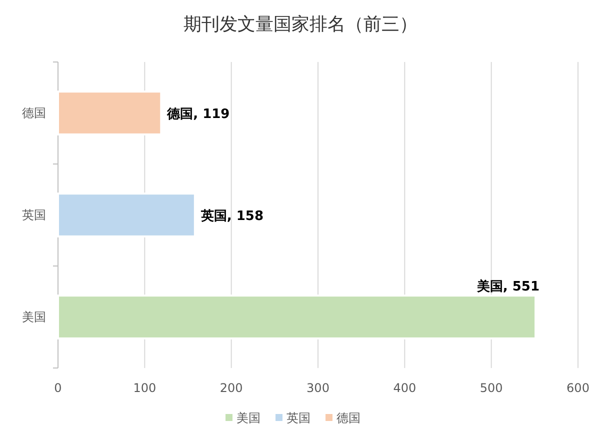  Describe the element at coordinates (198, 114) in the screenshot. I see `data-label: 德国, 119` at that location.